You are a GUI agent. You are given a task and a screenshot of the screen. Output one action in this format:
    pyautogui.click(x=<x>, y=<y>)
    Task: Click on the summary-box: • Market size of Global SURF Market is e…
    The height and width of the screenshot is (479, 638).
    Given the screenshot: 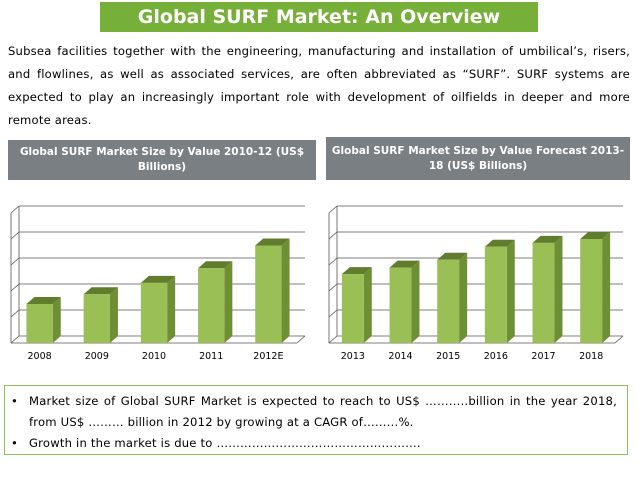 What is the action you would take?
    pyautogui.click(x=316, y=420)
    